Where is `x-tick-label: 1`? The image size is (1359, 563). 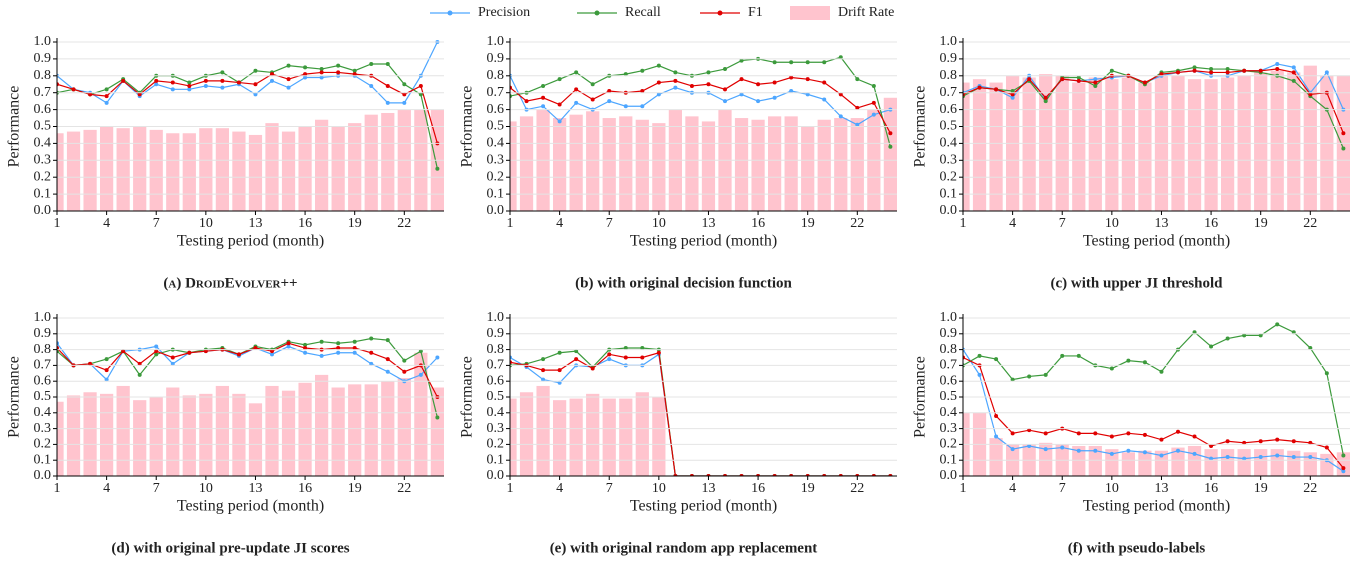
x-tick-label: 1 is located at coordinates (510, 223).